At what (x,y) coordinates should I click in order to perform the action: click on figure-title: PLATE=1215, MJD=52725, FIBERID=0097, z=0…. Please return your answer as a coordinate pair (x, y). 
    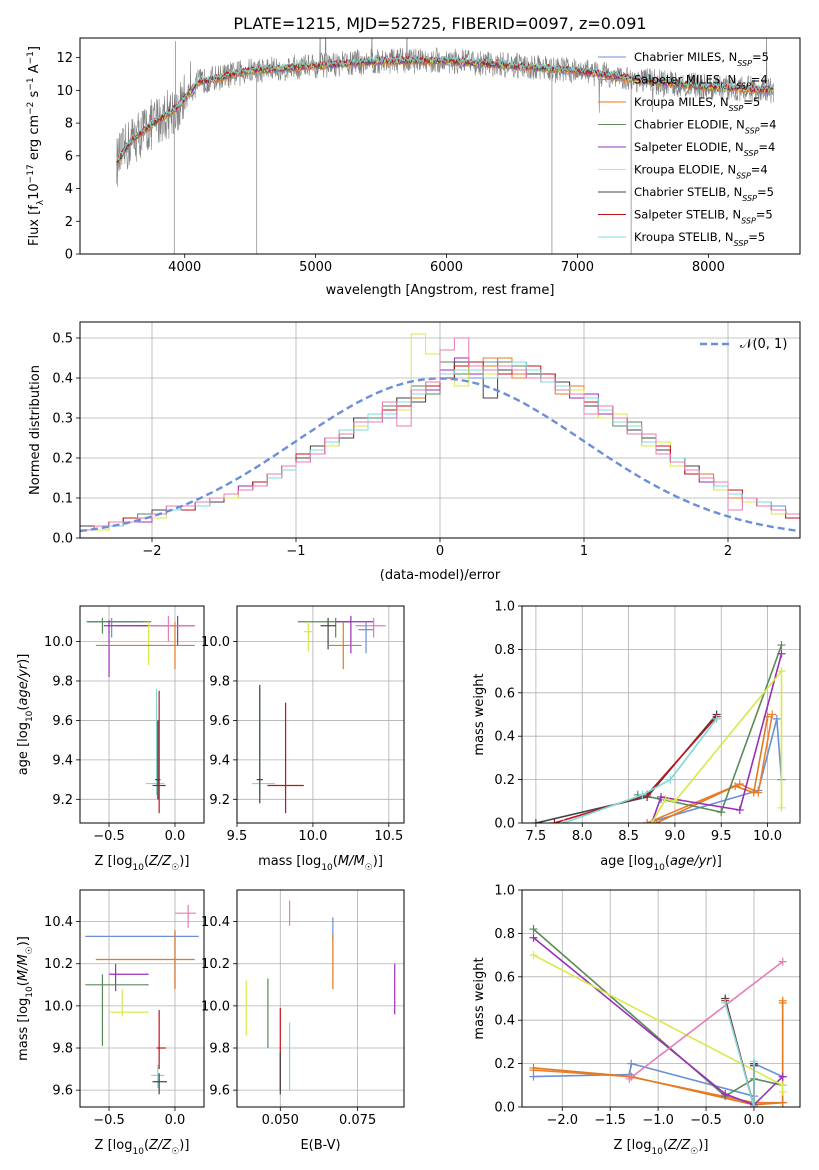
    Looking at the image, I should click on (439, 23).